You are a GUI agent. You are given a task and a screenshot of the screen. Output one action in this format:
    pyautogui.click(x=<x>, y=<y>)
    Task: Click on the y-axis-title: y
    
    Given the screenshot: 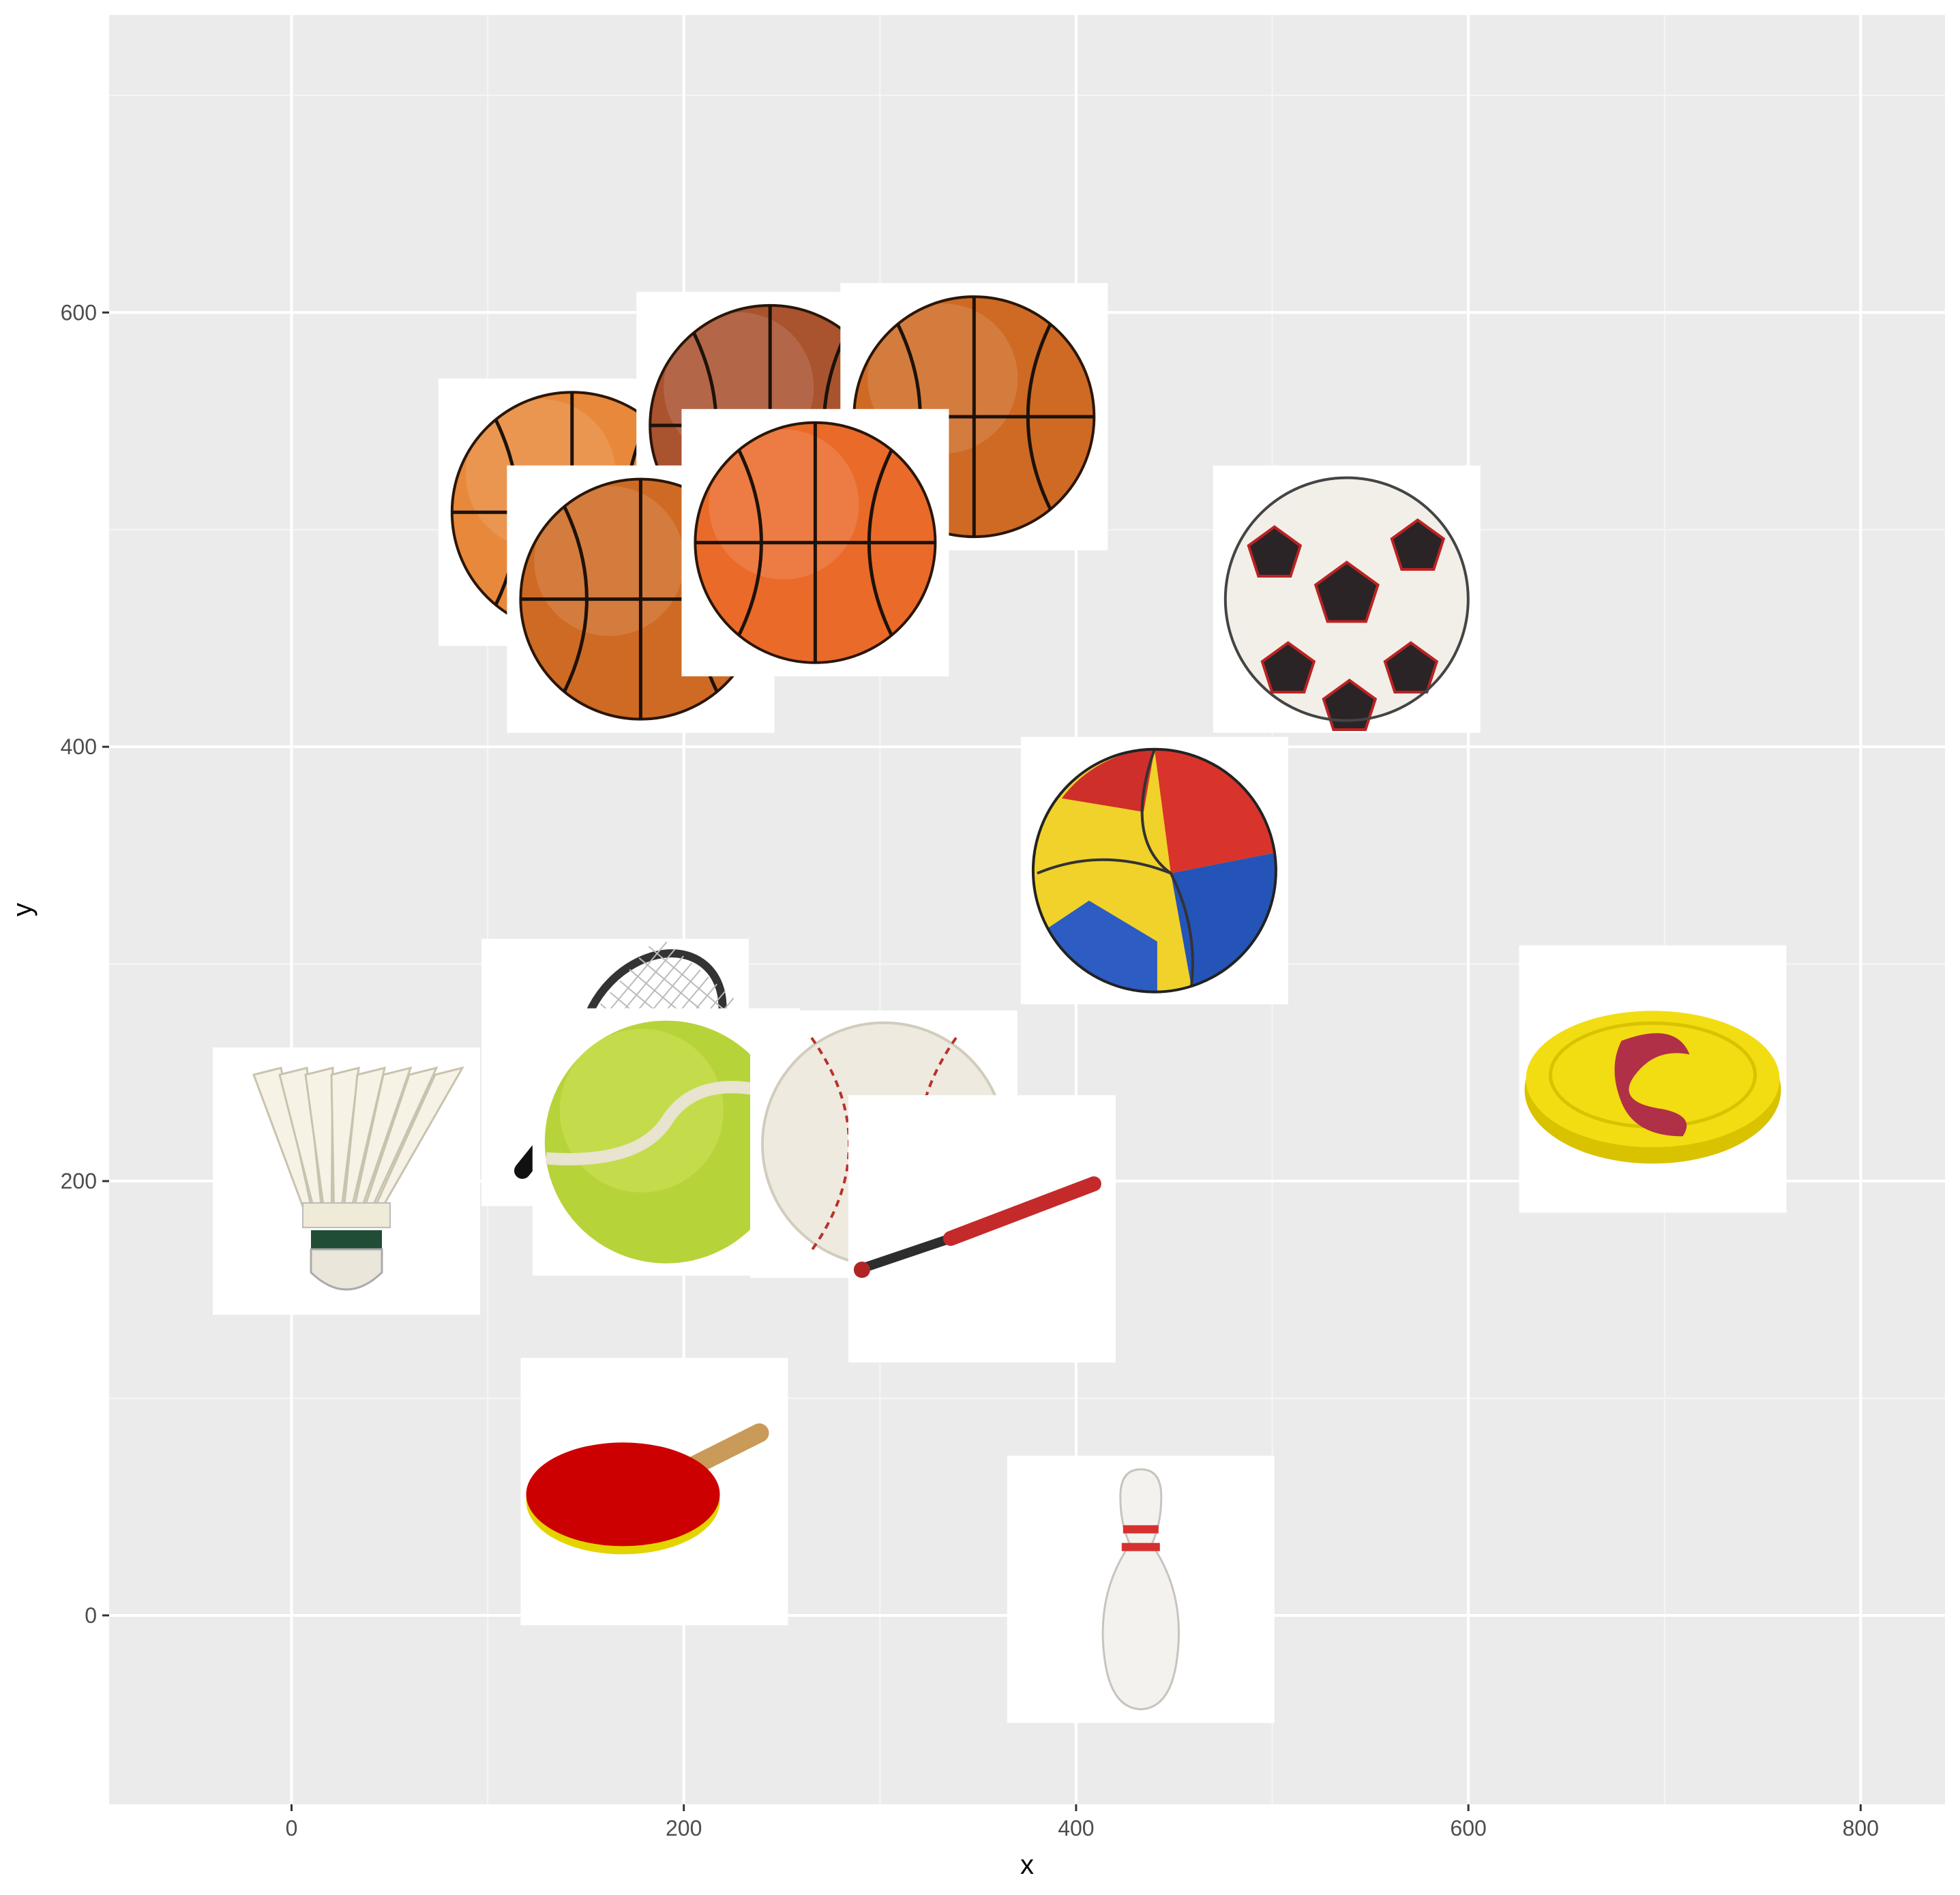 What is the action you would take?
    pyautogui.click(x=23, y=910)
    